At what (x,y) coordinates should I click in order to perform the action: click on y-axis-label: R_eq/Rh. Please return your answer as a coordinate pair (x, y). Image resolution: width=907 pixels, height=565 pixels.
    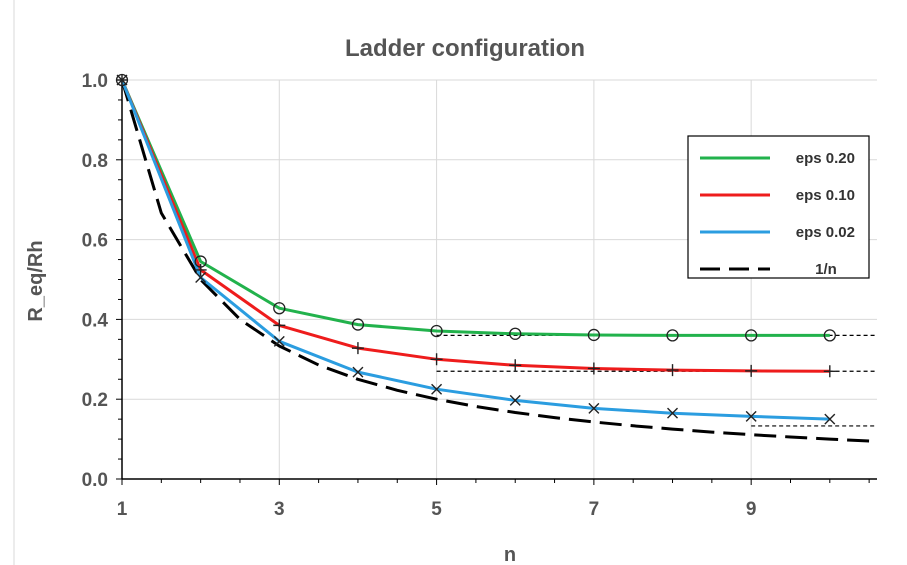
    Looking at the image, I should click on (36, 280).